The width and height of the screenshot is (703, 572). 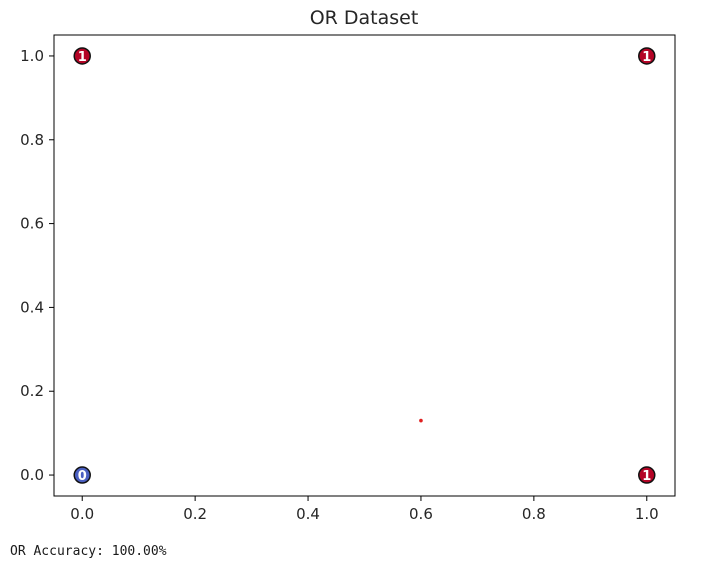 I want to click on x-tick-label: 0.8, so click(x=534, y=514).